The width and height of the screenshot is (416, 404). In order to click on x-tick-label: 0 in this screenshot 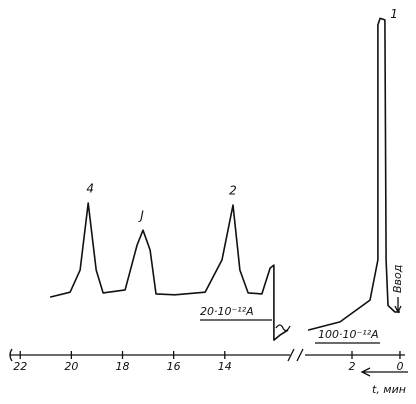, I will do `click(399, 366)`.